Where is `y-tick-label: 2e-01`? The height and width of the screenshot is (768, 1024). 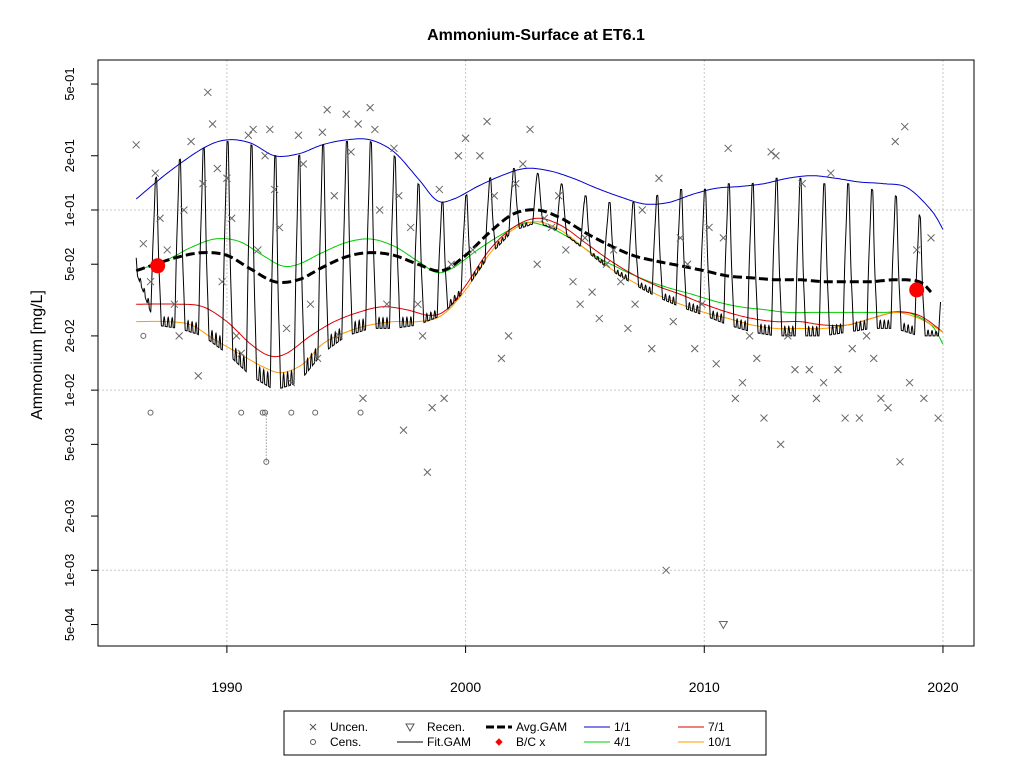
y-tick-label: 2e-01 is located at coordinates (69, 155).